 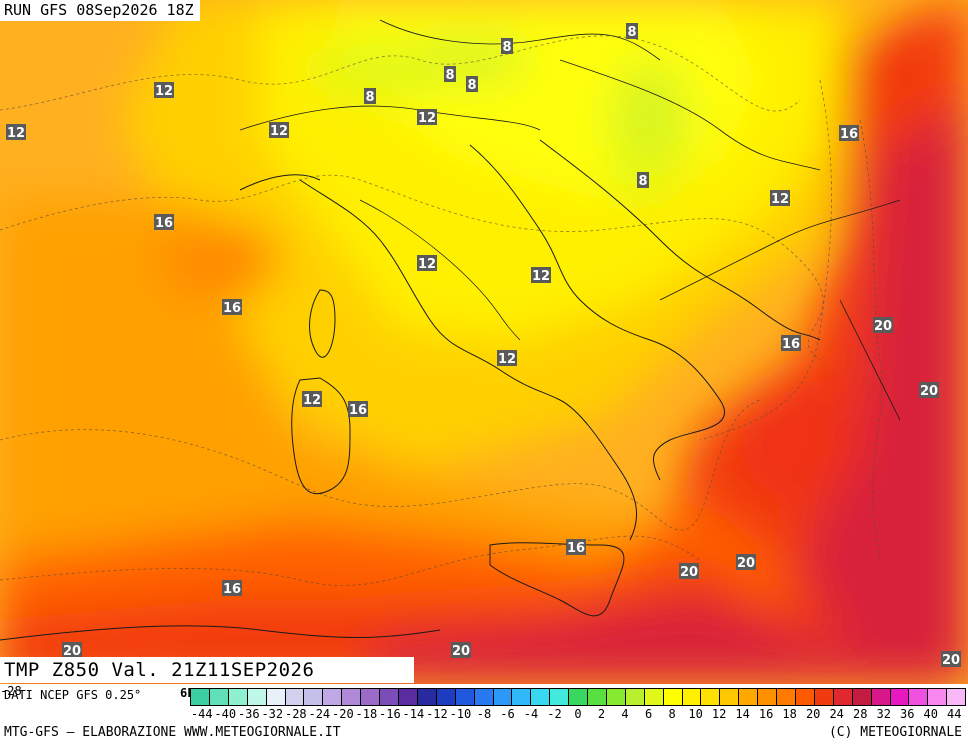 I want to click on credit-right: (C) METEOGIORNALE, so click(x=895, y=732).